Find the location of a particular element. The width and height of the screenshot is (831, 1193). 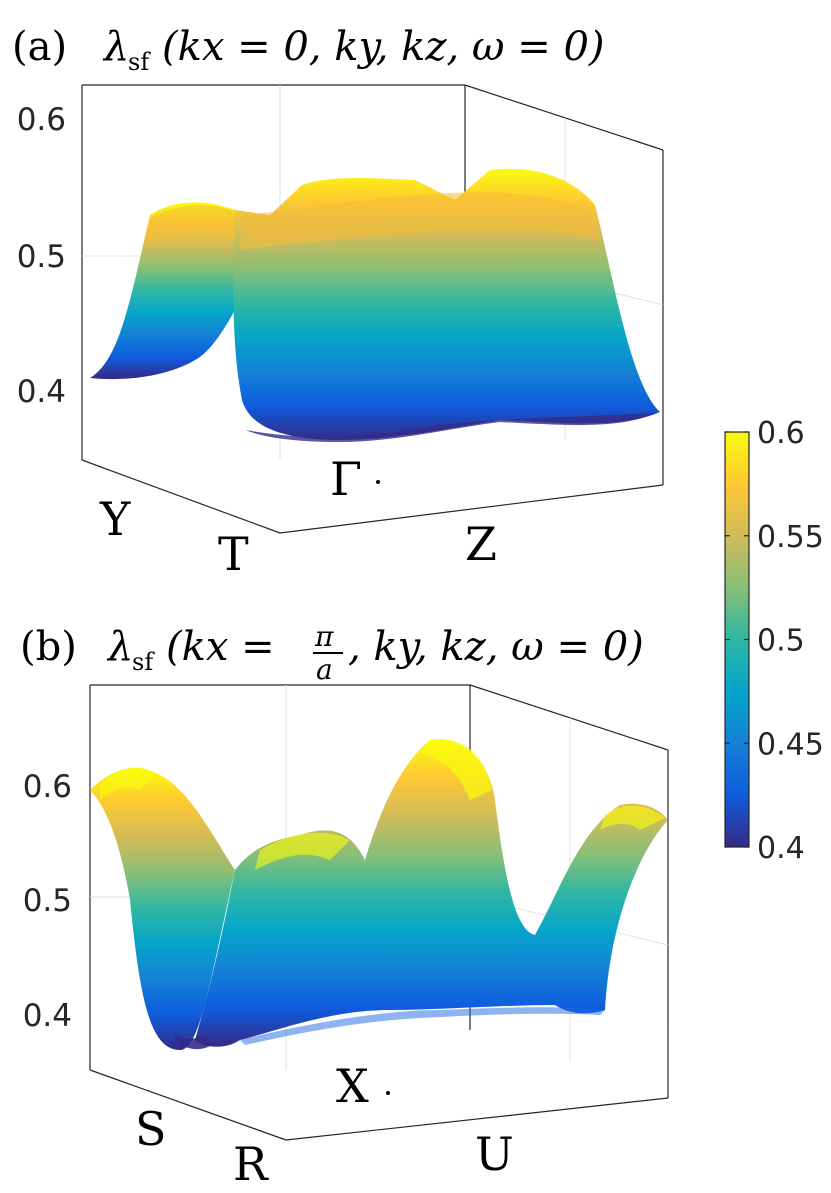

gamma-dot is located at coordinates (378, 482).